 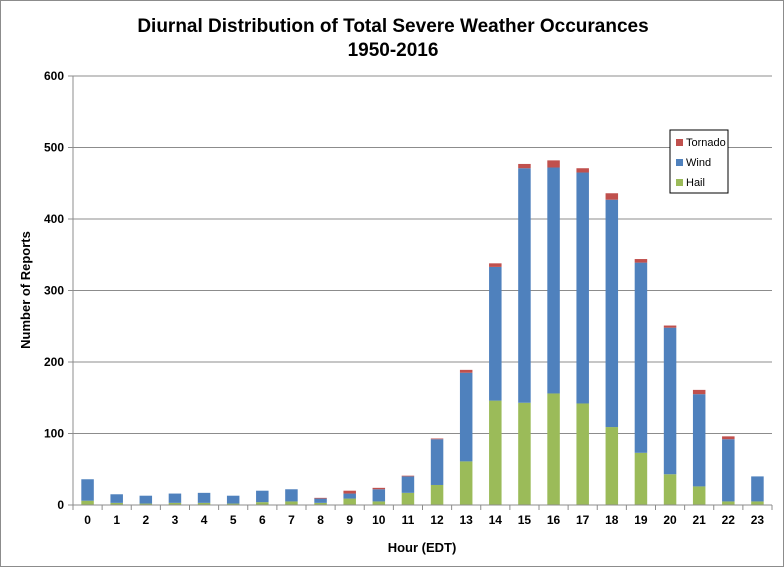 I want to click on x-tick-label: 1, so click(x=116, y=520).